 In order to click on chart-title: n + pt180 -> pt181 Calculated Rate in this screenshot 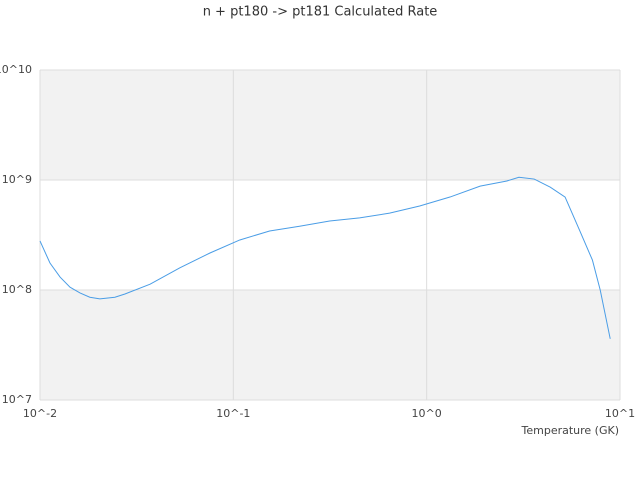, I will do `click(320, 12)`.